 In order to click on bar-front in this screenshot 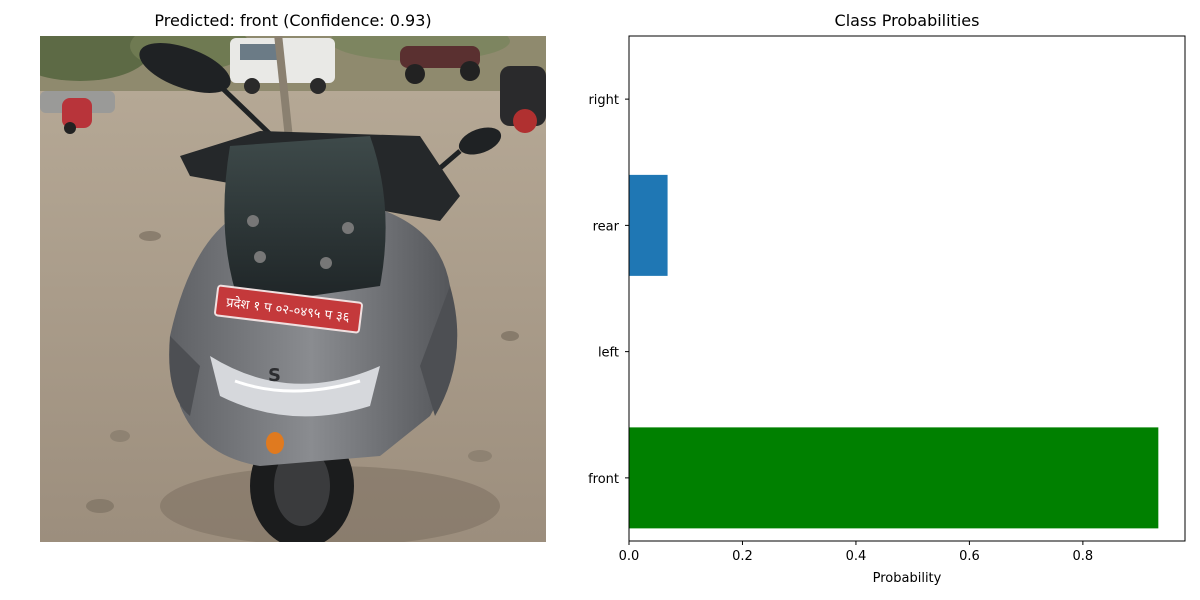, I will do `click(894, 478)`.